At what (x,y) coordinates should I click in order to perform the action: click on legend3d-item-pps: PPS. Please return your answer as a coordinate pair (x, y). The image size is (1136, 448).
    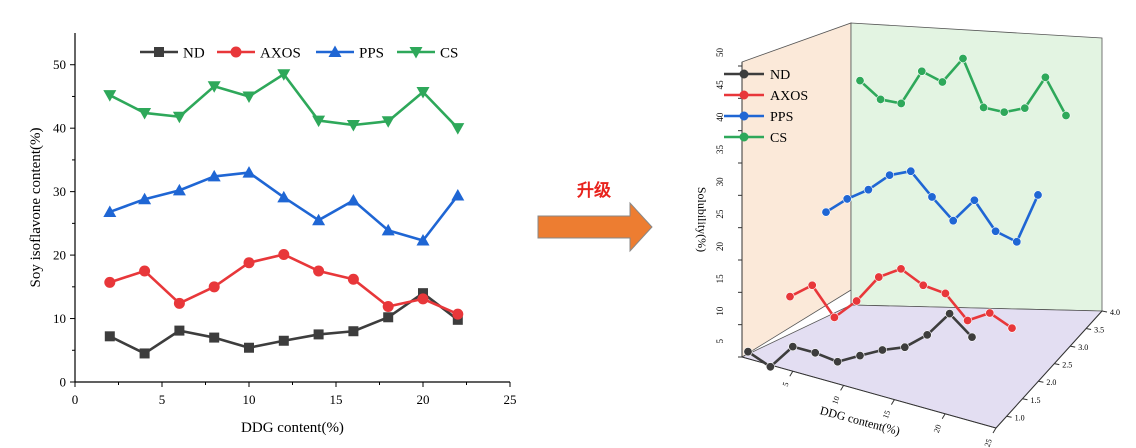
    Looking at the image, I should click on (758, 117).